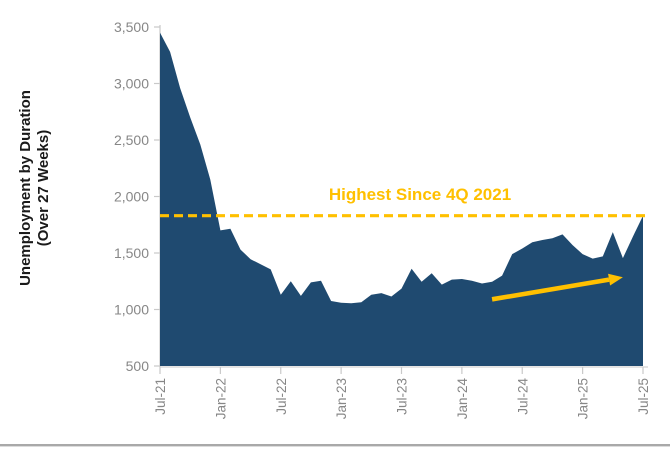 The image size is (670, 455). Describe the element at coordinates (341, 398) in the screenshot. I see `x-tick-label: Jan-23` at that location.